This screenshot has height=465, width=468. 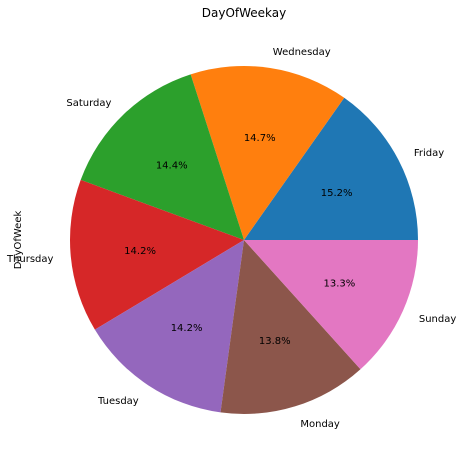 I want to click on pie-slice-wednesday, so click(x=267, y=153).